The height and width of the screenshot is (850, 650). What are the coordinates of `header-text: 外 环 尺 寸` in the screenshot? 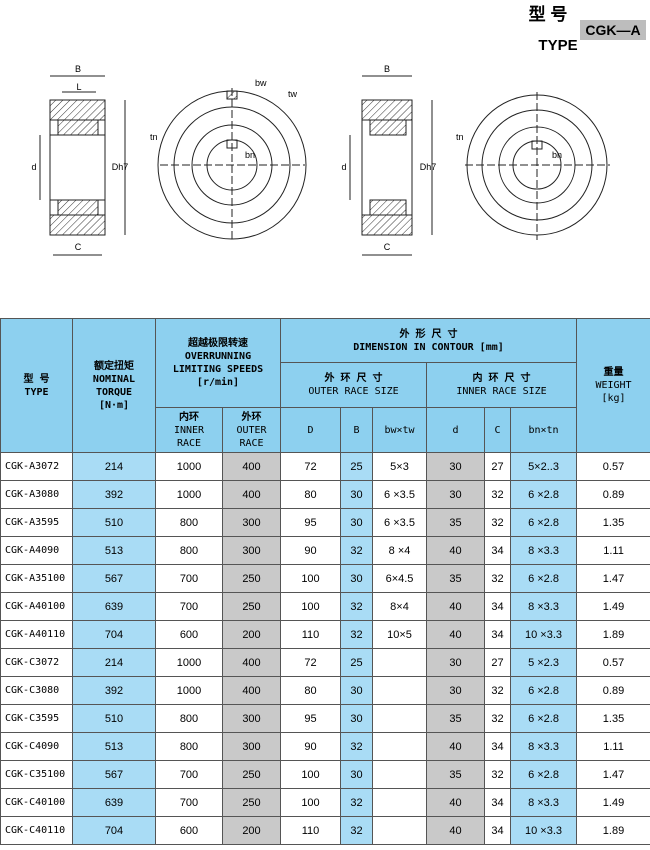 It's located at (353, 378).